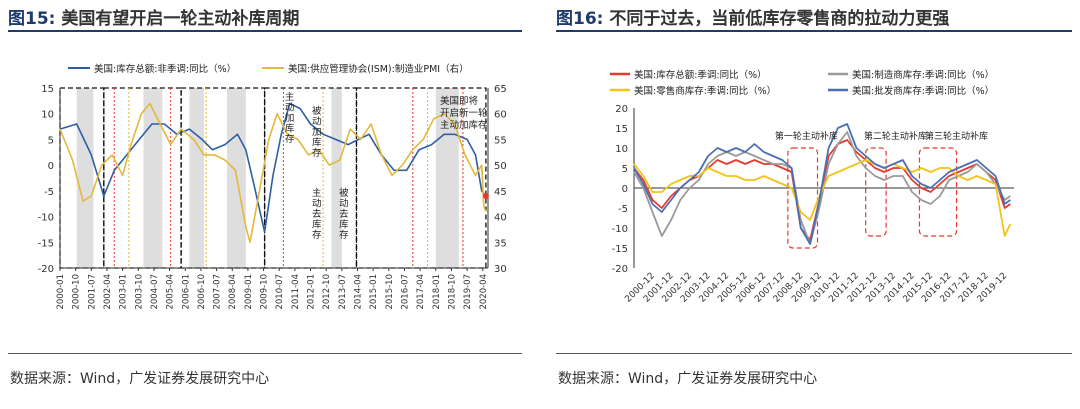  Describe the element at coordinates (317, 214) in the screenshot. I see `annotation-active-destock: 主动去库存` at that location.